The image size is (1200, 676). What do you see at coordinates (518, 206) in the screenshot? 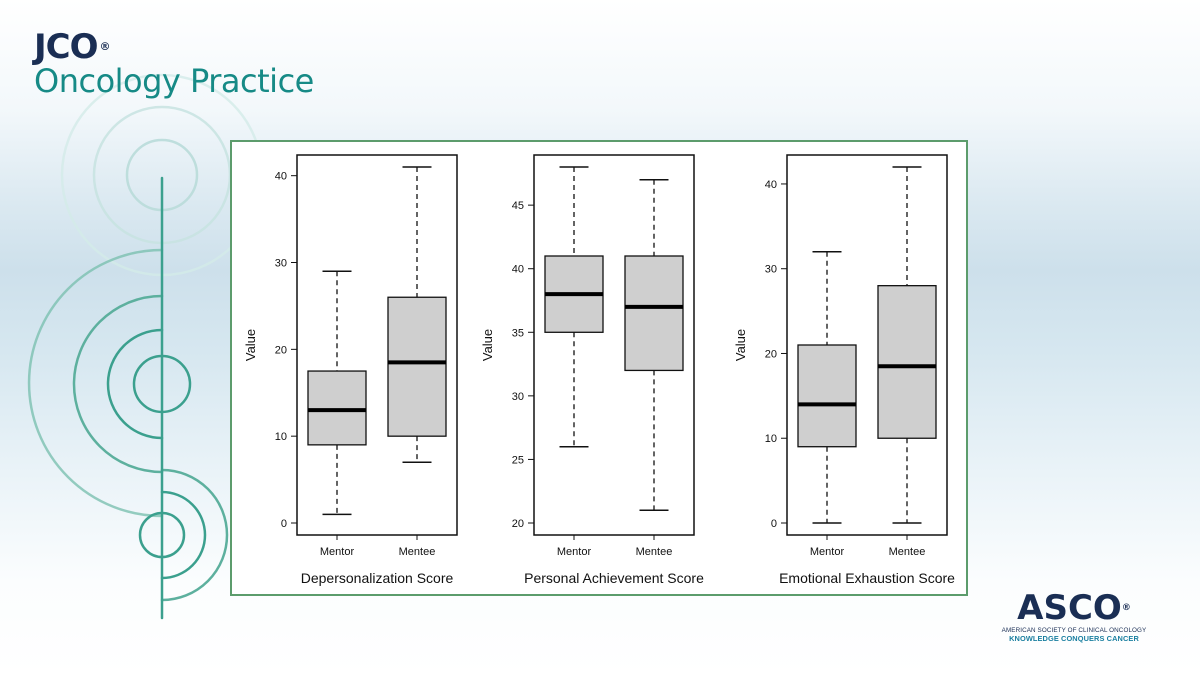
I see `y-tick-label: 45` at bounding box center [518, 206].